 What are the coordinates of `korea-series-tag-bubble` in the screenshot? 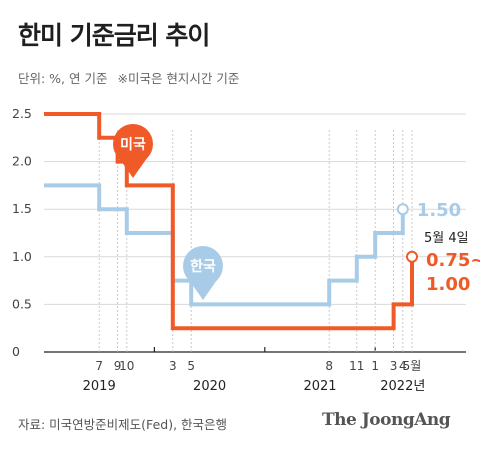 It's located at (203, 266).